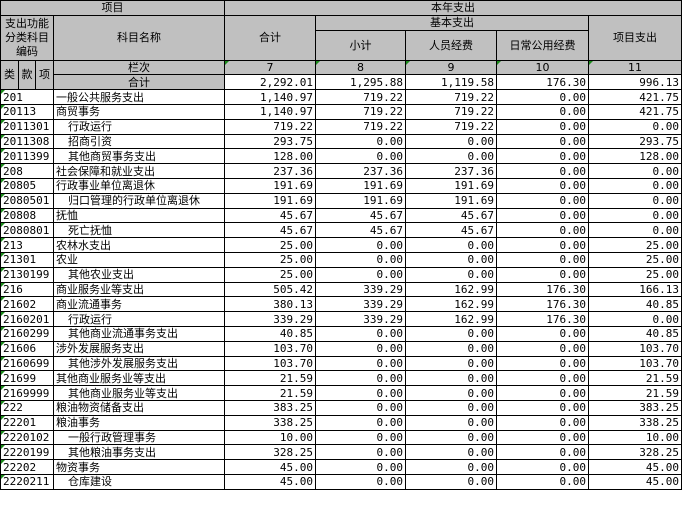 The width and height of the screenshot is (682, 521). What do you see at coordinates (139, 156) in the screenshot?
I see `row-name: 其他商贸事务支出` at bounding box center [139, 156].